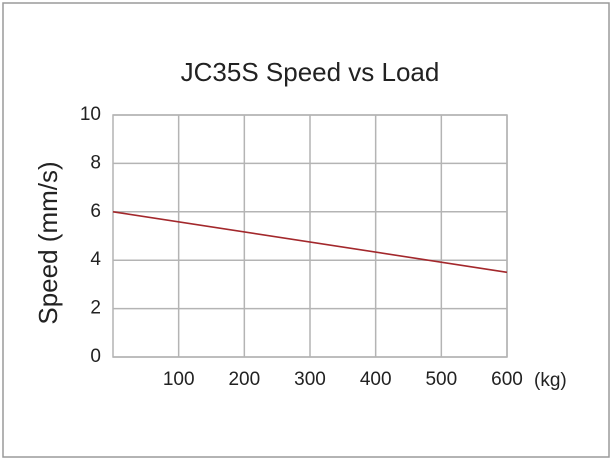 Image resolution: width=613 pixels, height=461 pixels. Describe the element at coordinates (310, 379) in the screenshot. I see `x-tick-label: 300` at that location.